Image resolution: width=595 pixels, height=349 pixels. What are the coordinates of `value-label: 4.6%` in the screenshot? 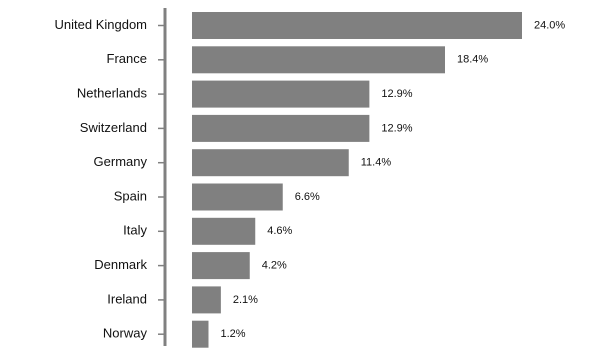 It's located at (279, 231).